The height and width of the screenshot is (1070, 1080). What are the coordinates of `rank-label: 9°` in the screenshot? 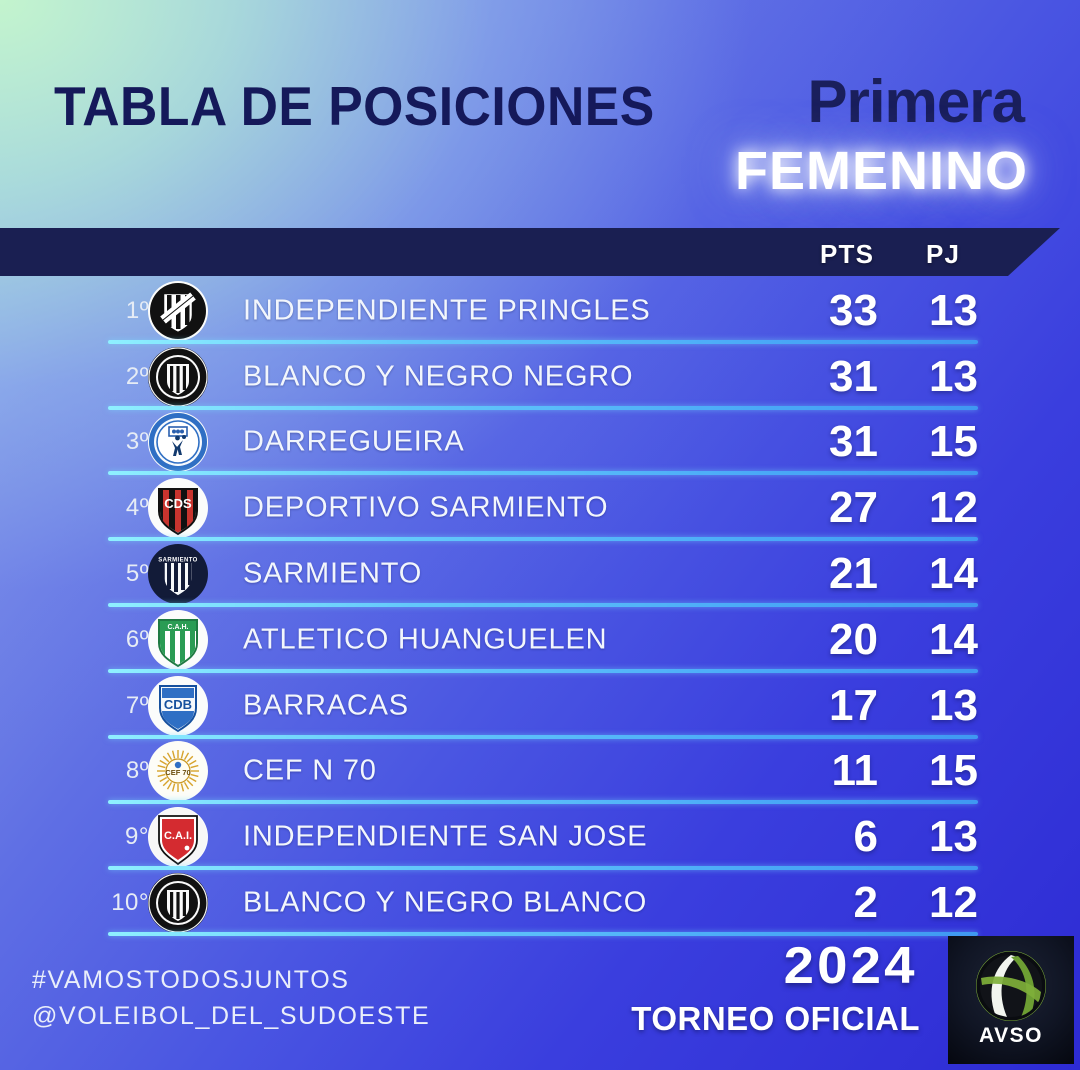 It's located at (137, 837).